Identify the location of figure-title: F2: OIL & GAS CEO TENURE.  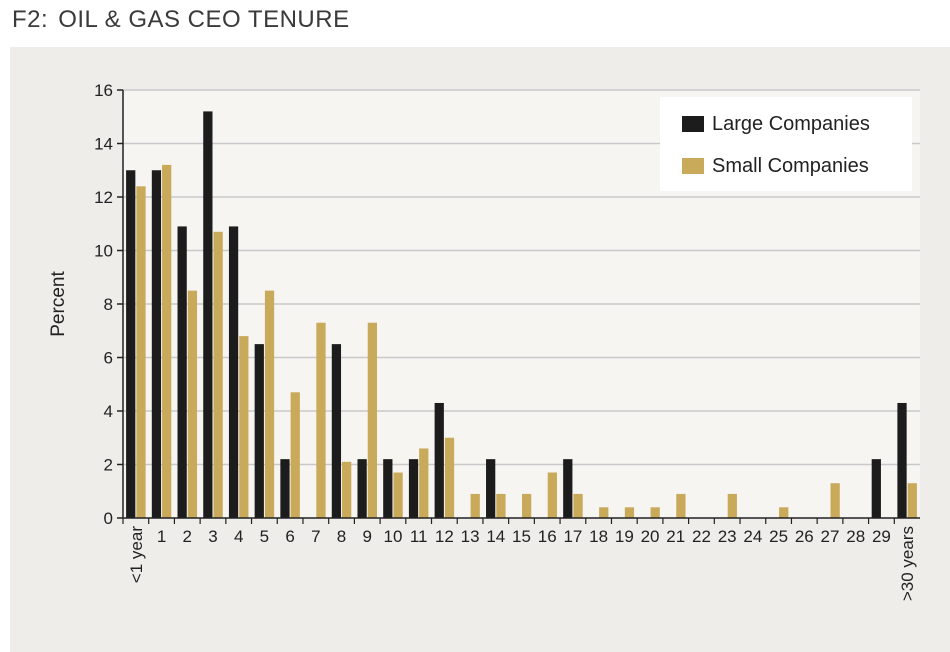
(181, 20).